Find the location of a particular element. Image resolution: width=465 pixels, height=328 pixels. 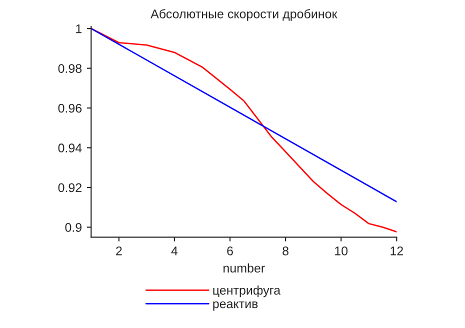

chart-title: Абсолютные скорости дробинок is located at coordinates (244, 15).